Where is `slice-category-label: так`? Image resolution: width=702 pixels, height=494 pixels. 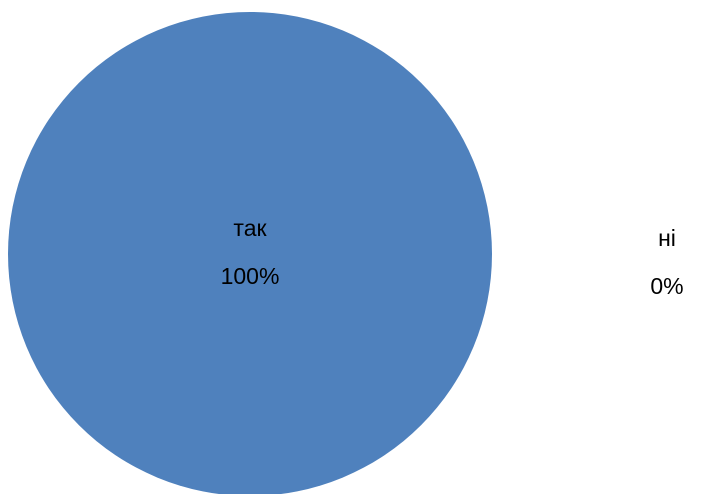 slice-category-label: так is located at coordinates (250, 228).